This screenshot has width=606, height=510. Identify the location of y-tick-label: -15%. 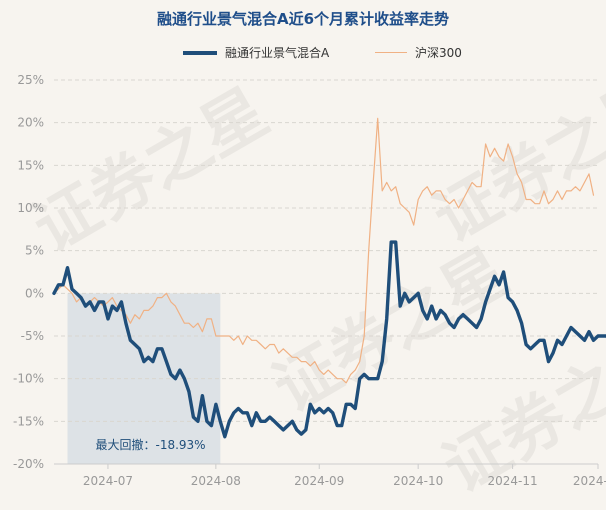
(28, 421).